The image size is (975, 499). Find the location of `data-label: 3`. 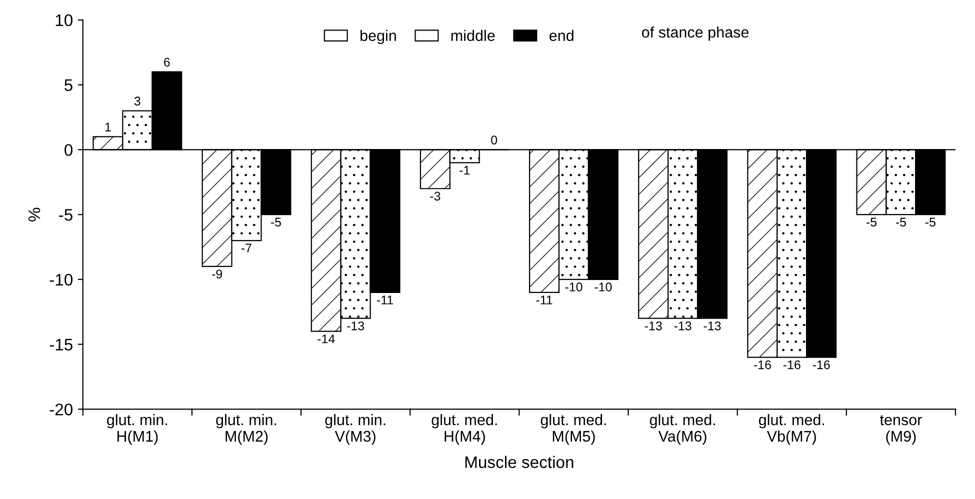

data-label: 3 is located at coordinates (137, 101).